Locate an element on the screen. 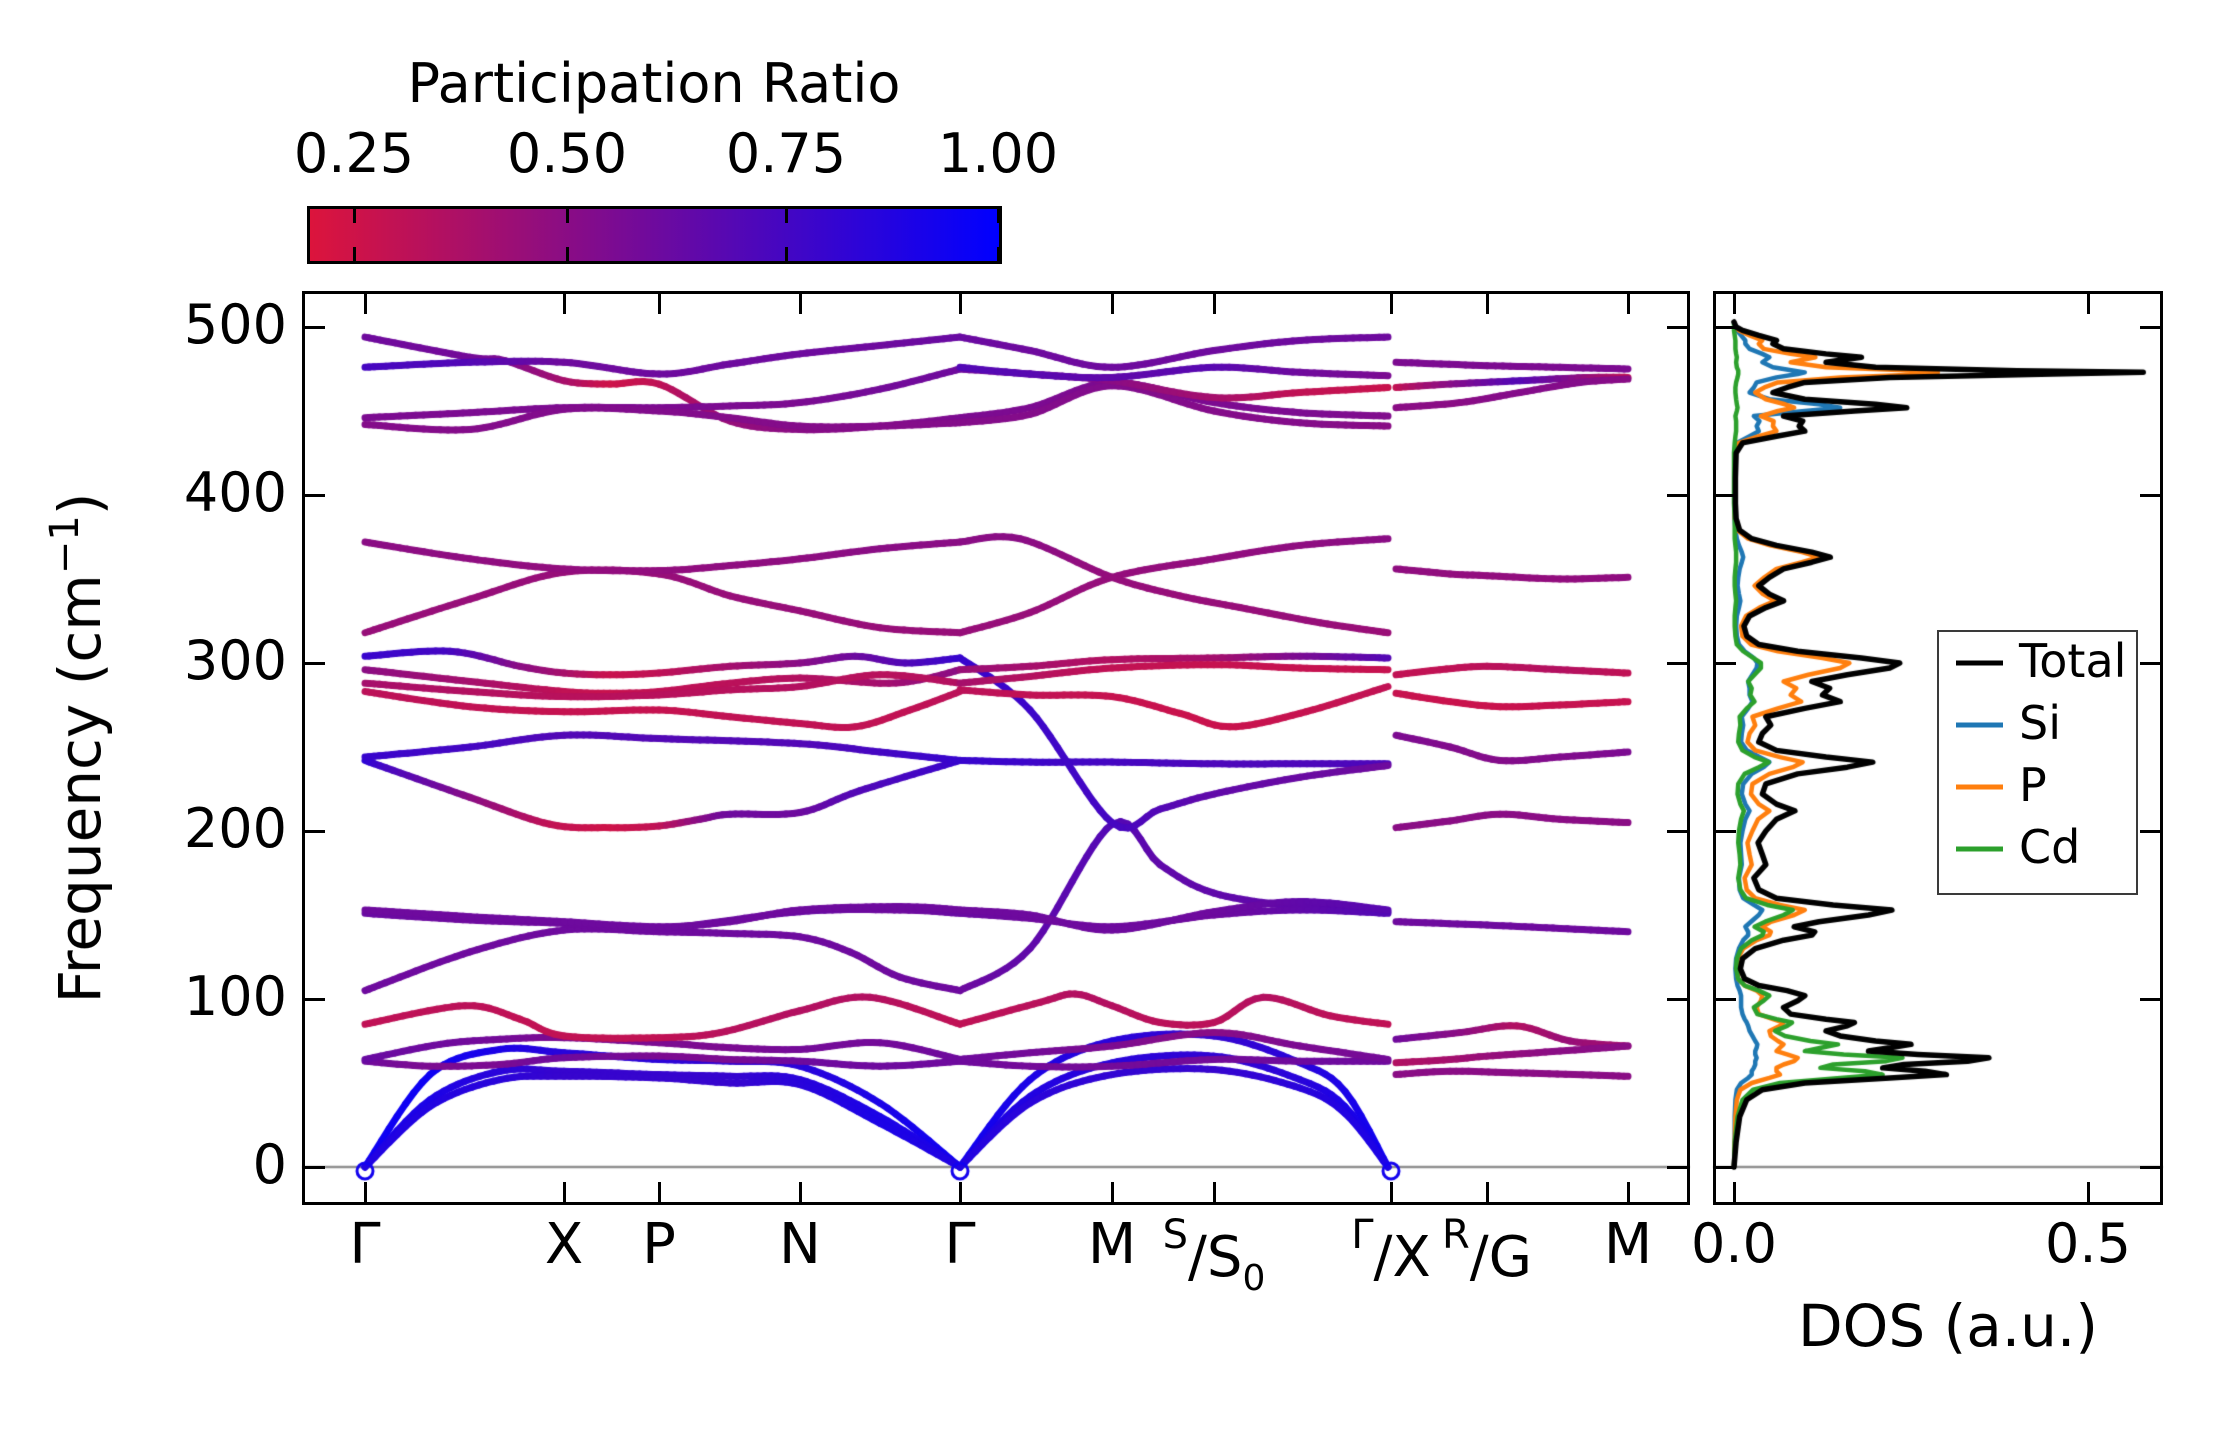  legend-label: P is located at coordinates (2033, 784).